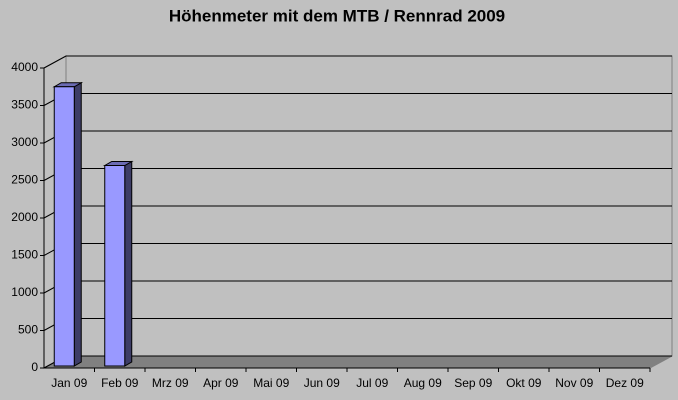 The height and width of the screenshot is (400, 678). What do you see at coordinates (357, 62) in the screenshot?
I see `grid-line` at bounding box center [357, 62].